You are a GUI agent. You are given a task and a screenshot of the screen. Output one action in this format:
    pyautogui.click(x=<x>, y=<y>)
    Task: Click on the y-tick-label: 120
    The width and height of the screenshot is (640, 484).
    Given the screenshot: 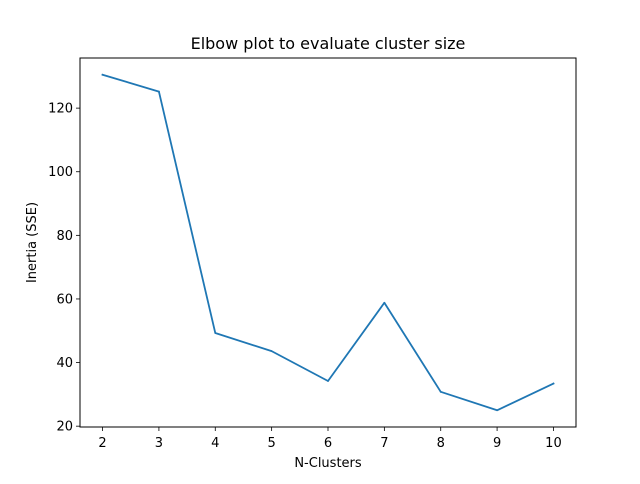 What is the action you would take?
    pyautogui.click(x=60, y=109)
    